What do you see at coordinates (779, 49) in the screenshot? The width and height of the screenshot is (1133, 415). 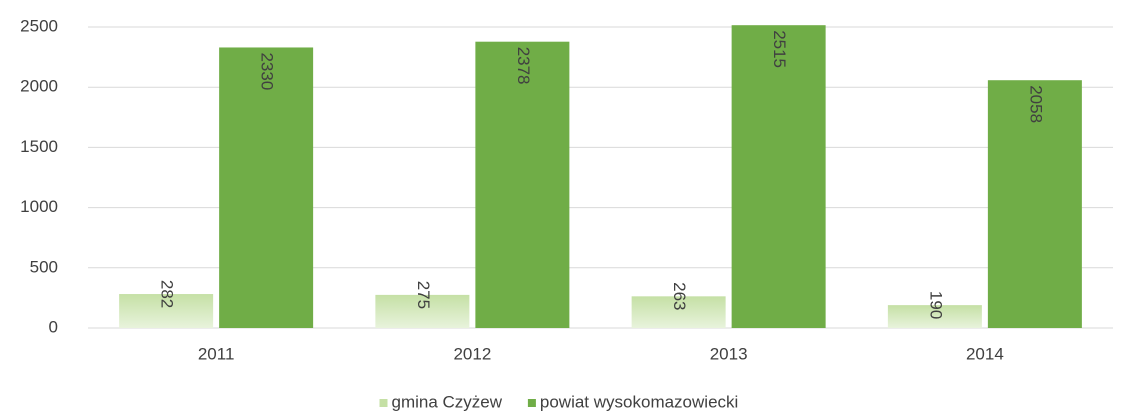 I see `data-label: 2515` at bounding box center [779, 49].